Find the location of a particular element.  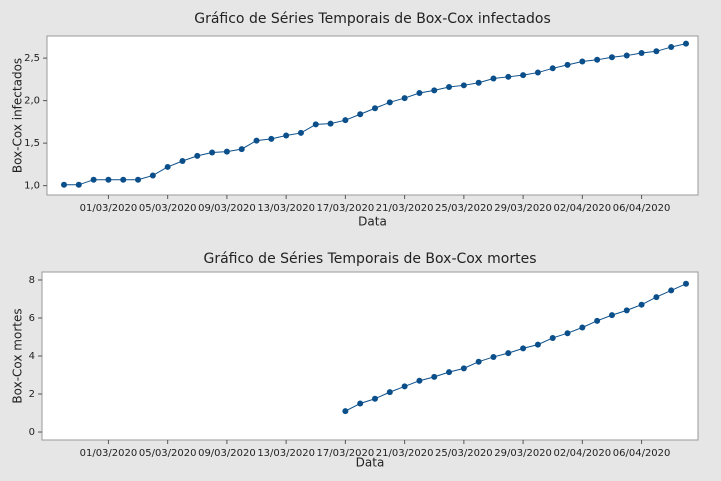

y-tick-label: 1,0 is located at coordinates (32, 186).